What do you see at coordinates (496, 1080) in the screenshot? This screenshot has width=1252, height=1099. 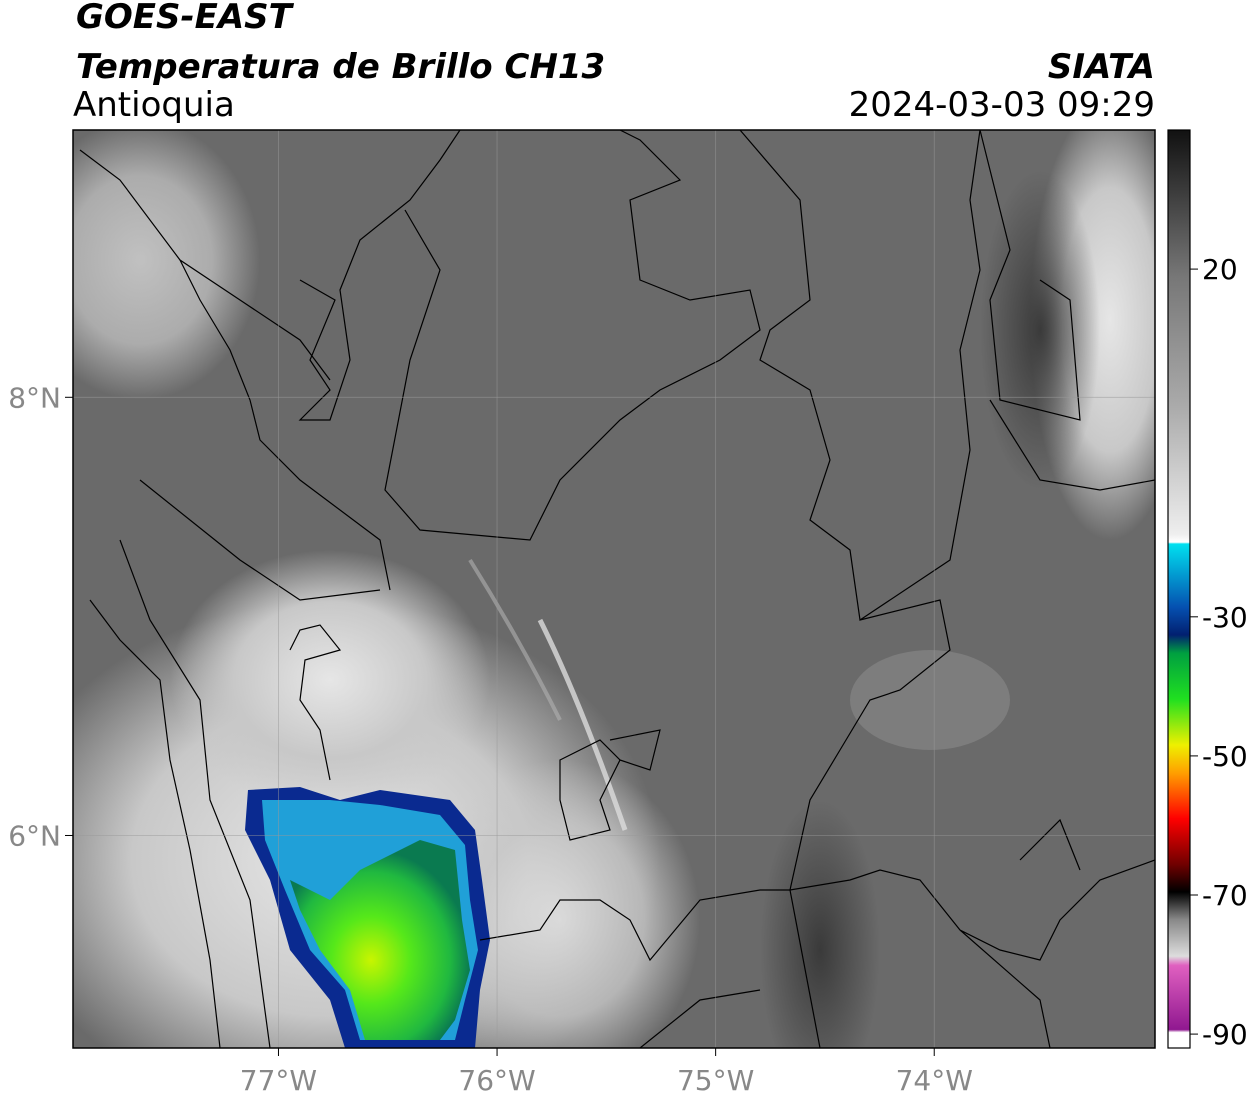 I see `x-tick-label: 76°W` at bounding box center [496, 1080].